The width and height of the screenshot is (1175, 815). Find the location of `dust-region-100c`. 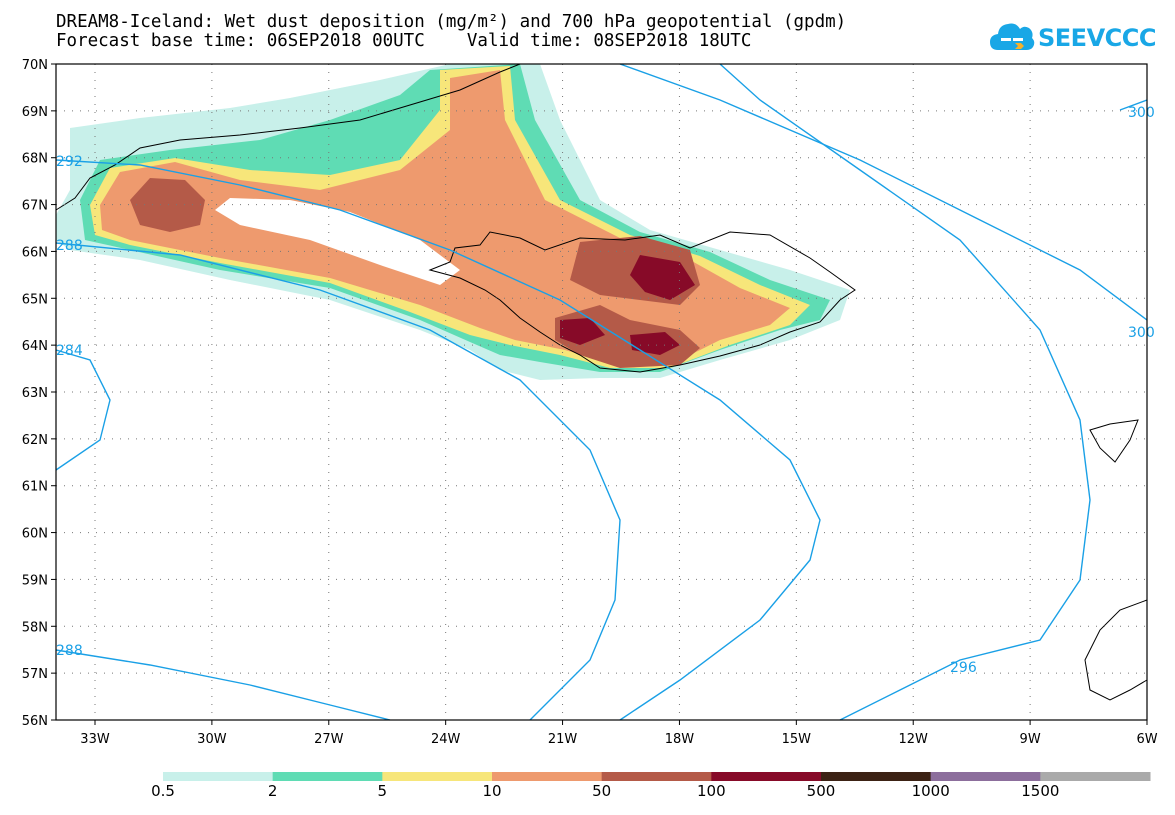

dust-region-100c is located at coordinates (655, 343).